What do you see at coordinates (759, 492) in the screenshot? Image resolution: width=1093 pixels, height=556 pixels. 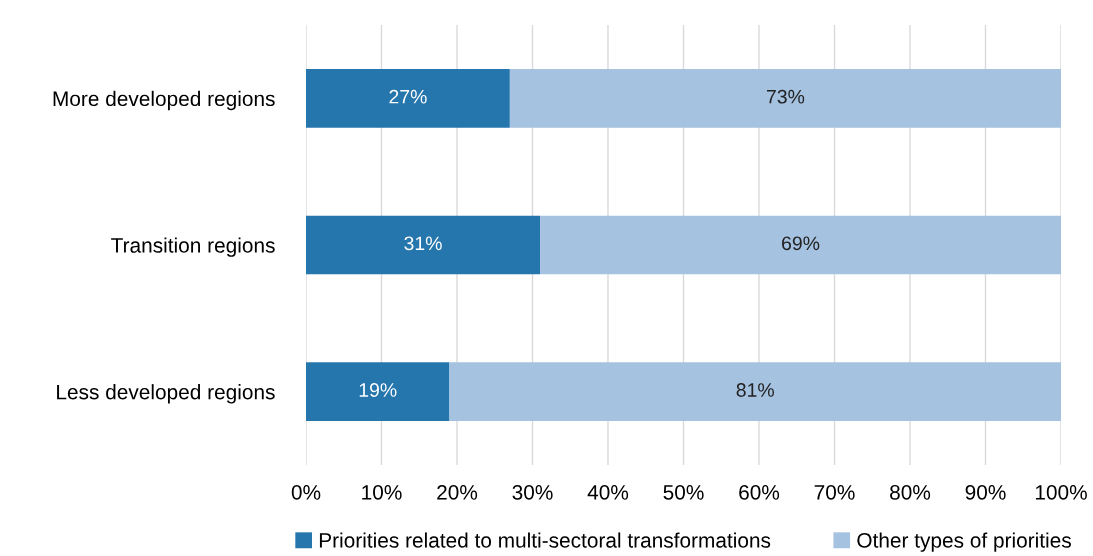 I see `x-tick-label: 60%` at bounding box center [759, 492].